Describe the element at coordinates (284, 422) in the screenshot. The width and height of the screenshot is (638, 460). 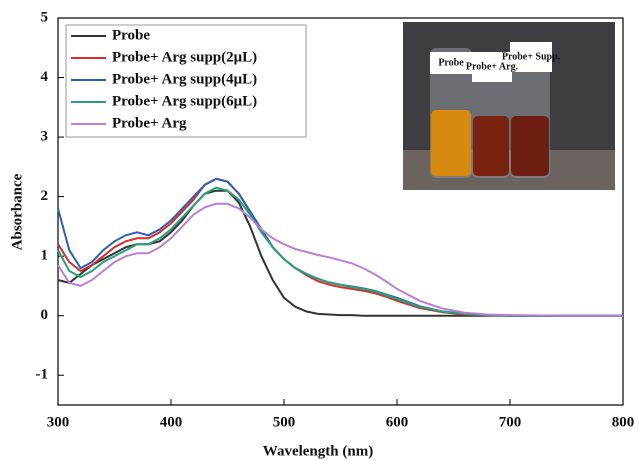
I see `x-tick-label: 500` at that location.